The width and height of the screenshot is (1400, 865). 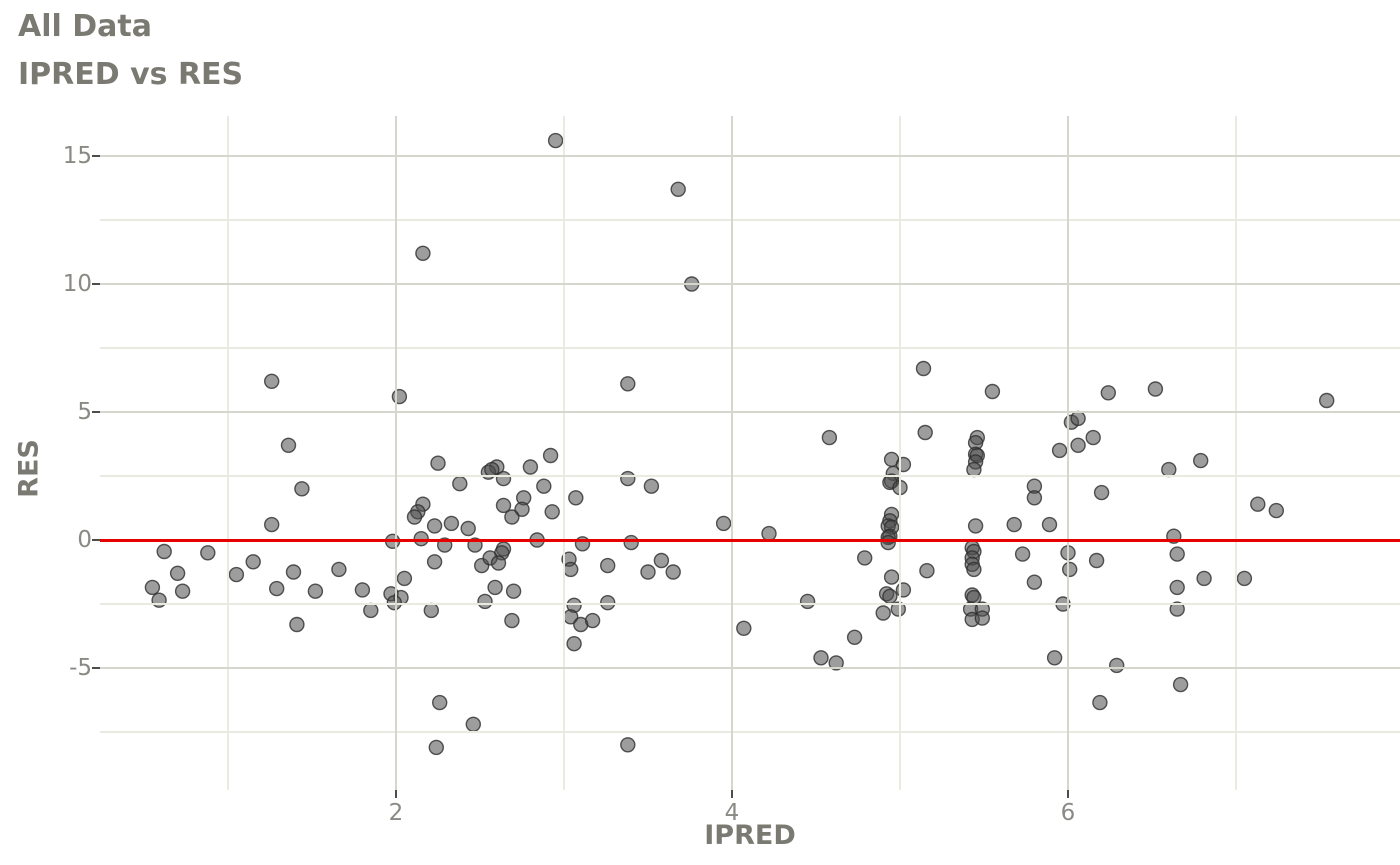 What do you see at coordinates (750, 412) in the screenshot?
I see `major-gridline-horizontal` at bounding box center [750, 412].